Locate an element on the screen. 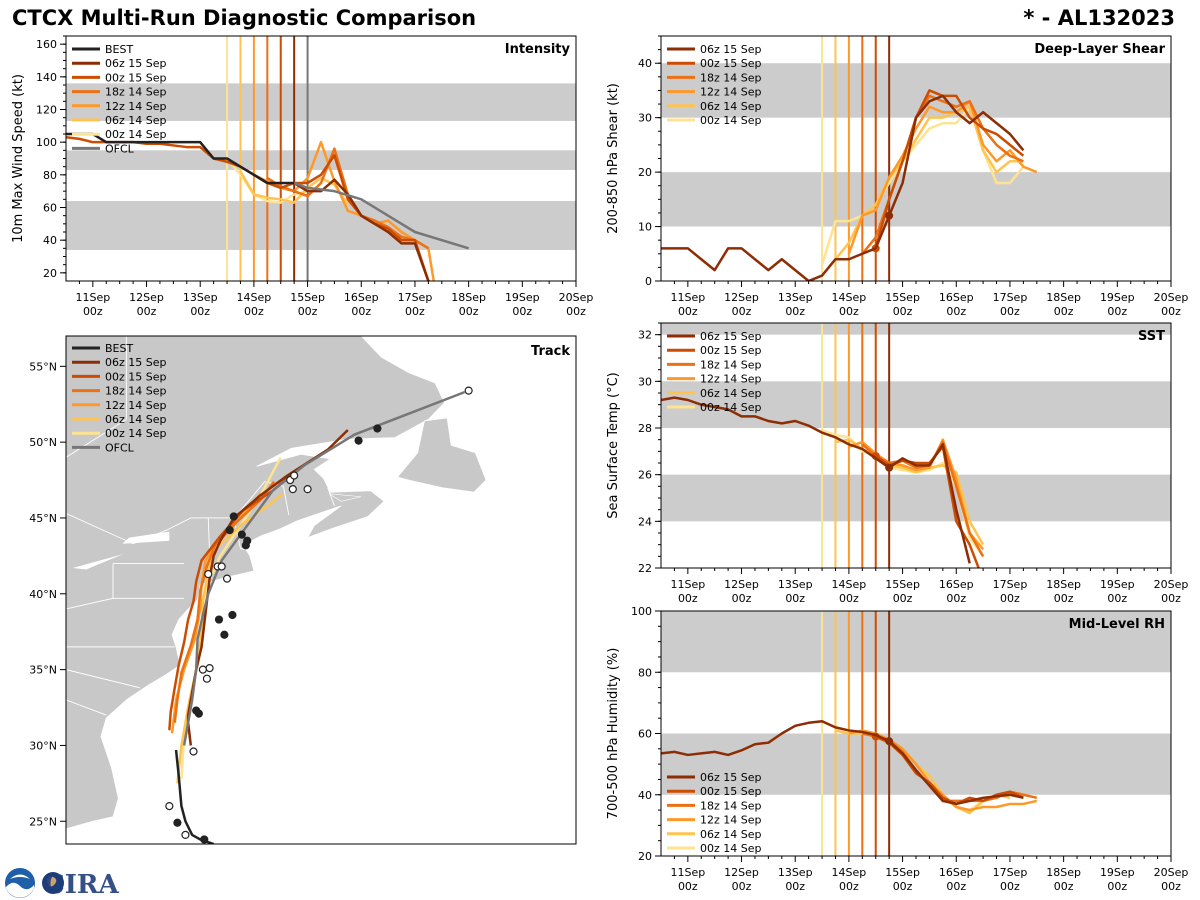 The height and width of the screenshot is (900, 1200). legend-label: 12z 14 Sep is located at coordinates (136, 405).